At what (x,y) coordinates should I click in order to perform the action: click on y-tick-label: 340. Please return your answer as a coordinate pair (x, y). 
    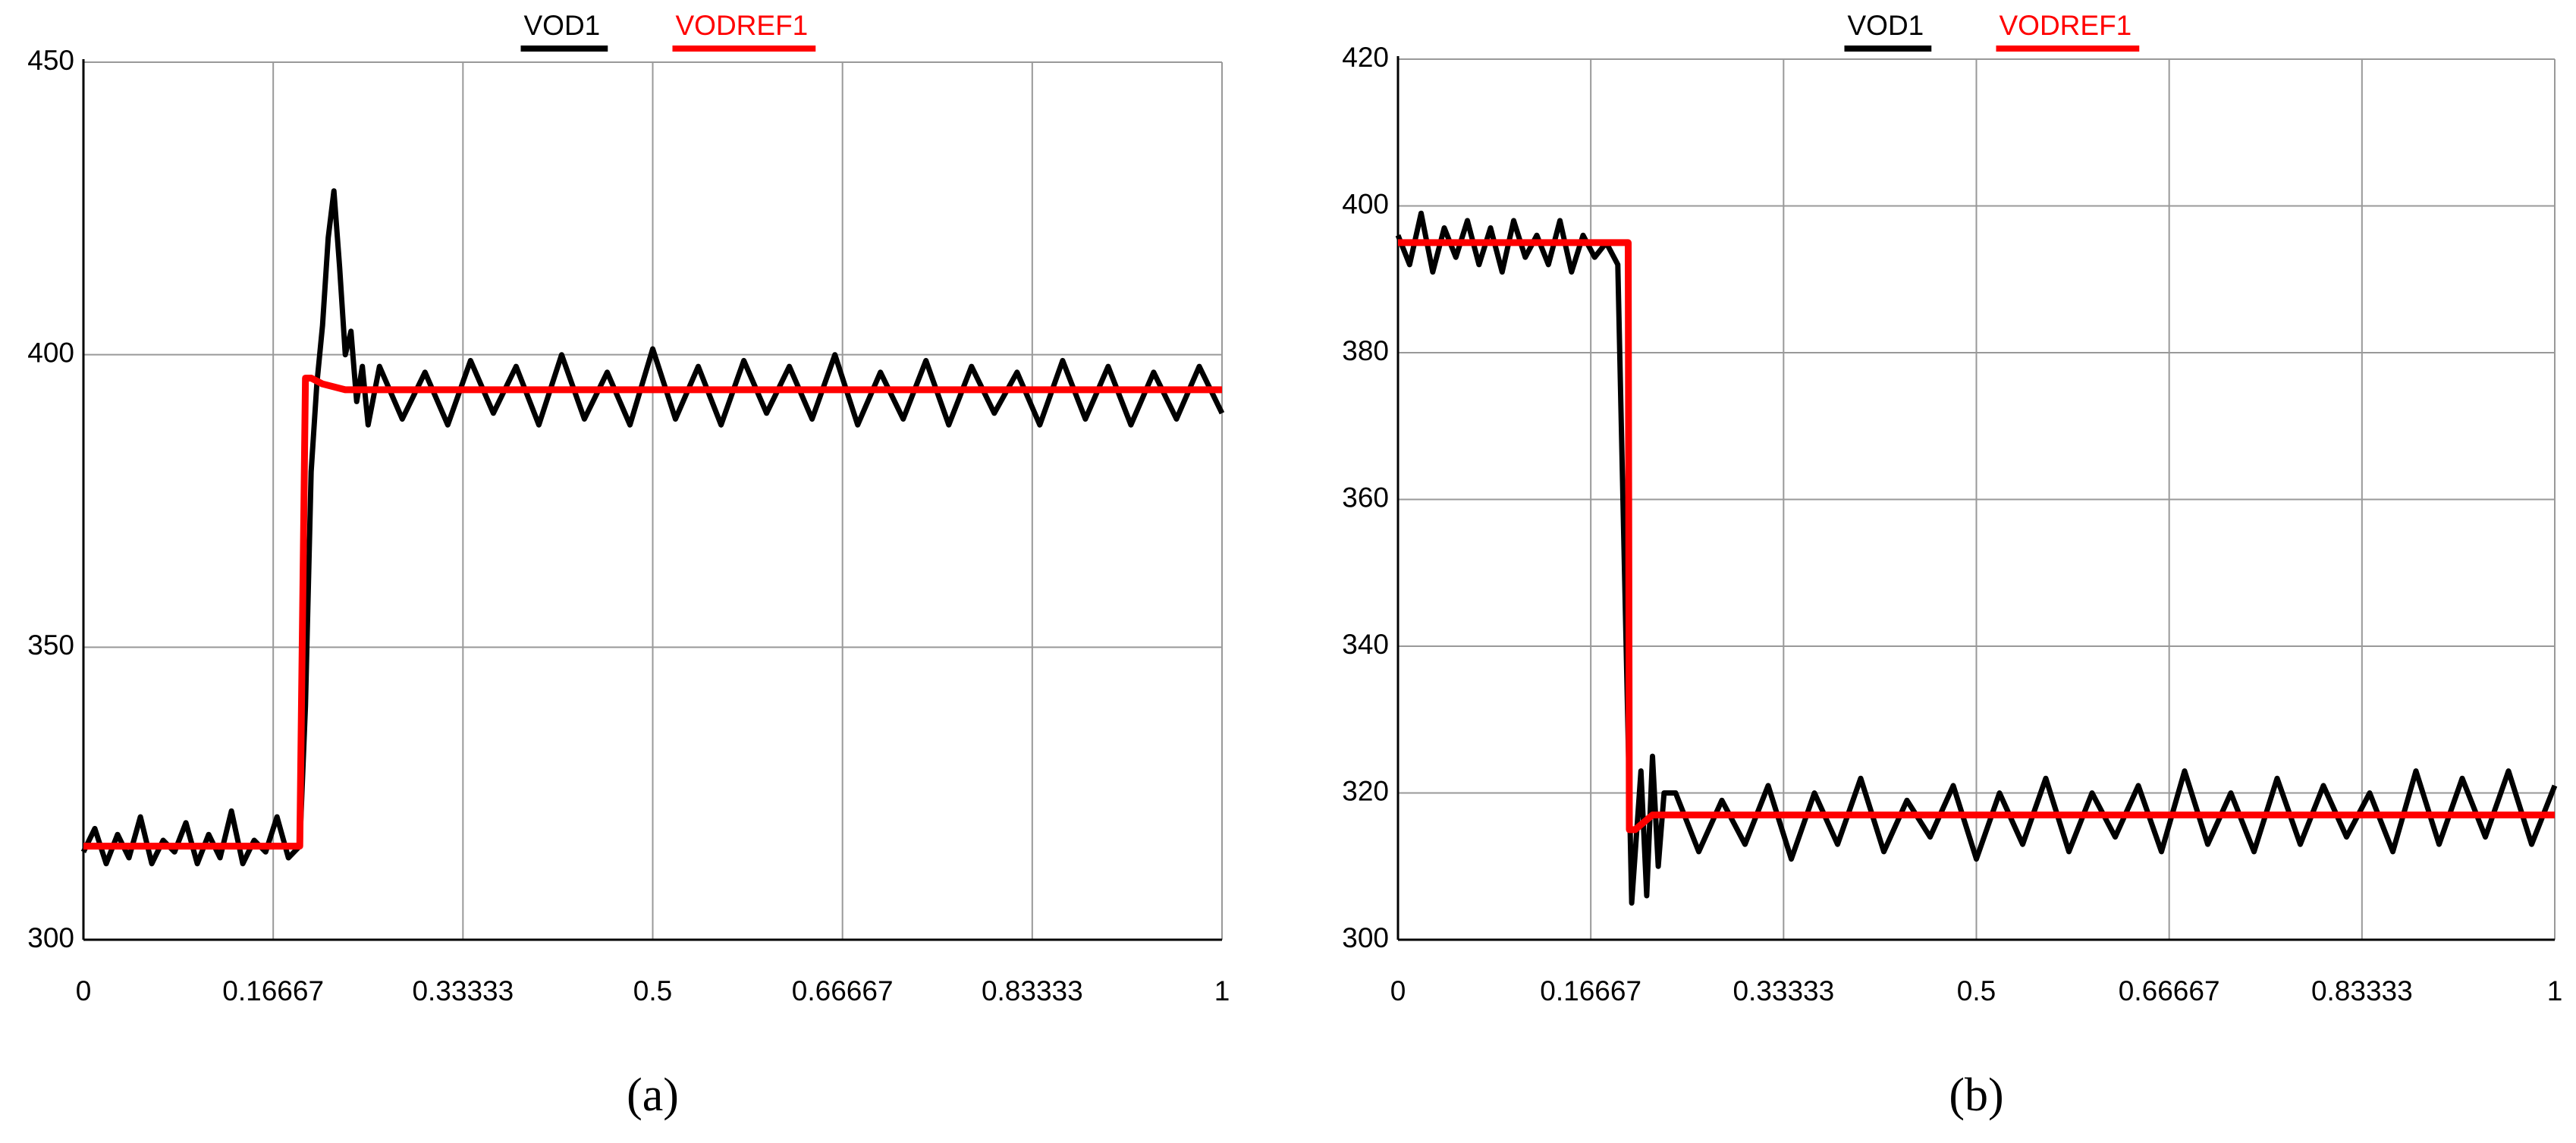
    Looking at the image, I should click on (1365, 644).